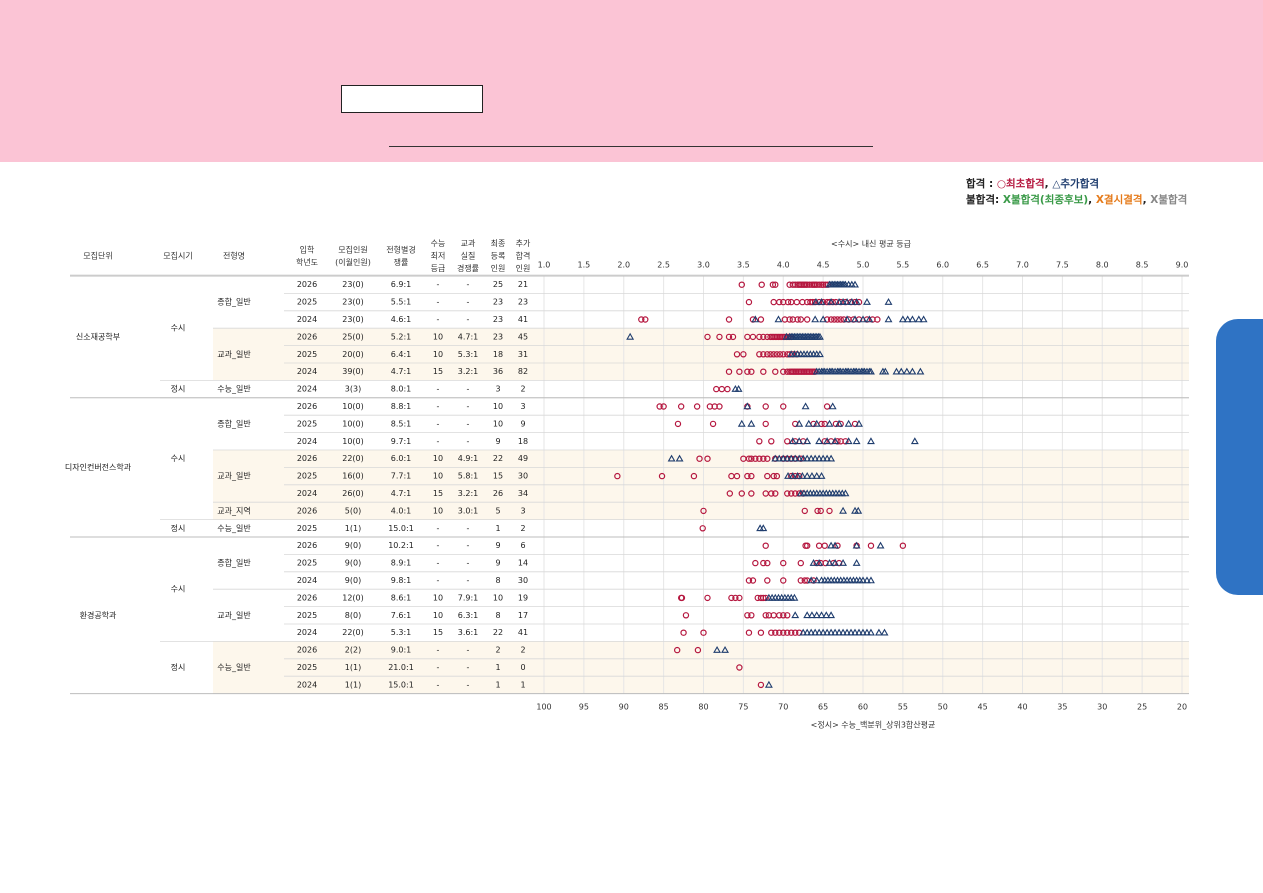 This screenshot has height=893, width=1263. What do you see at coordinates (1076, 184) in the screenshot?
I see `legend-pass-row: 합격 : ○최초합격, △추가합격` at bounding box center [1076, 184].